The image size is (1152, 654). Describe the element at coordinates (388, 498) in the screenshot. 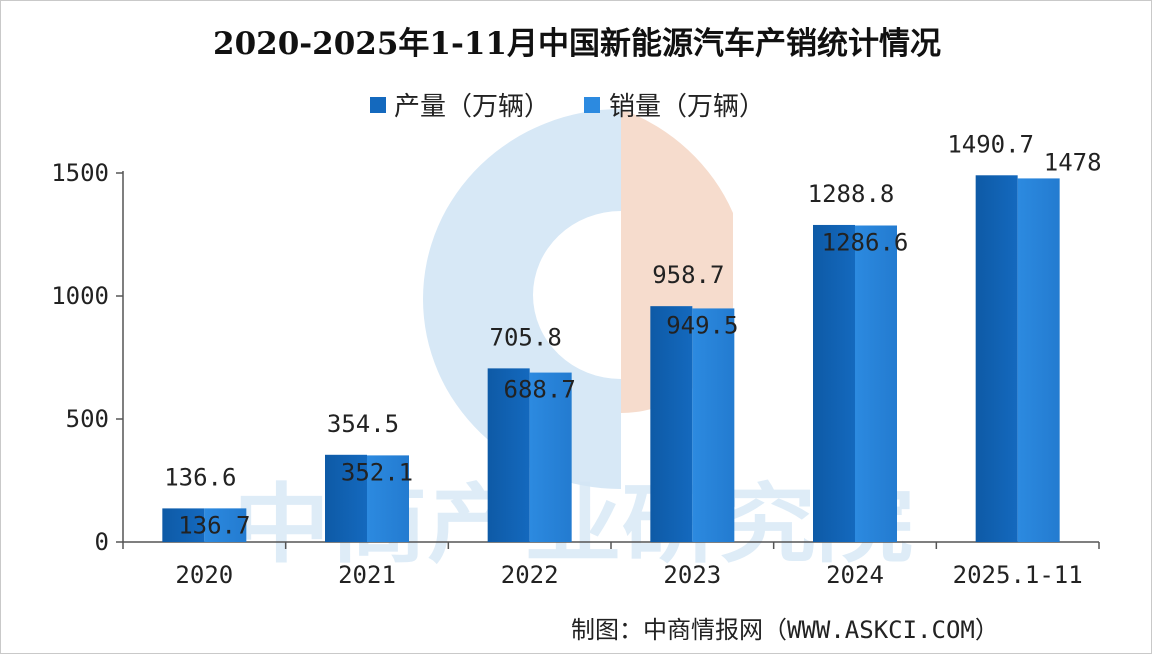

I see `bar-sales-2021` at that location.